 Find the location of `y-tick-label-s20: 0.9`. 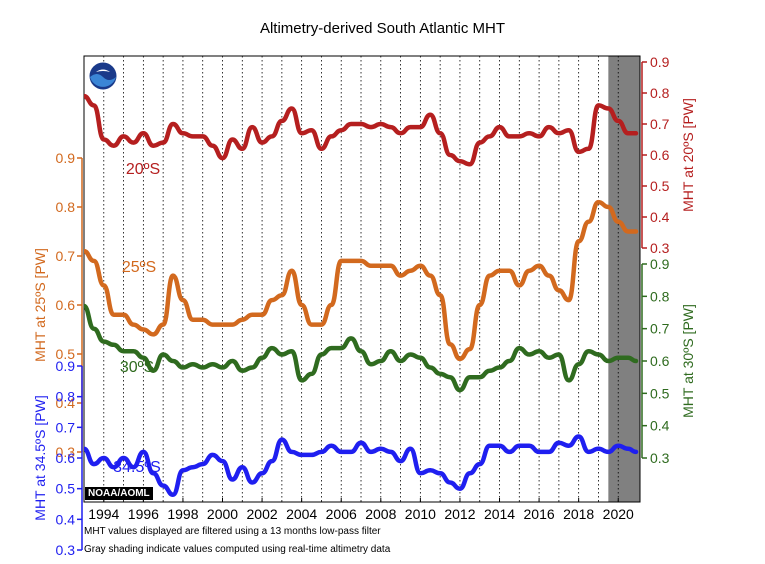

y-tick-label-s20: 0.9 is located at coordinates (660, 62).